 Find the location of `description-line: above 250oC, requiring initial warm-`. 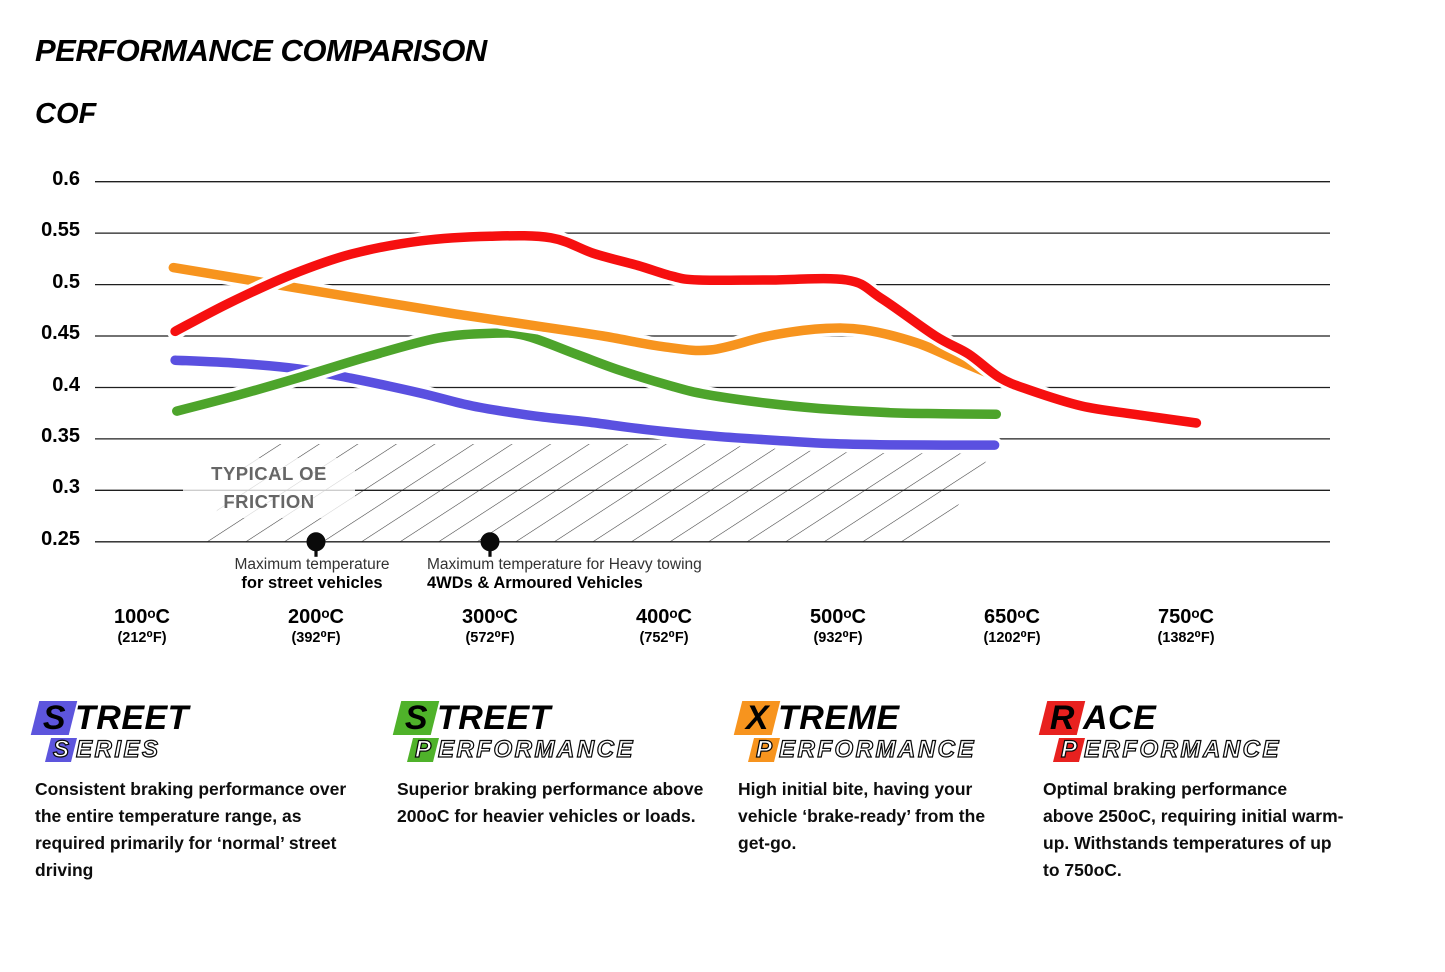

description-line: above 250oC, requiring initial warm- is located at coordinates (1193, 816).